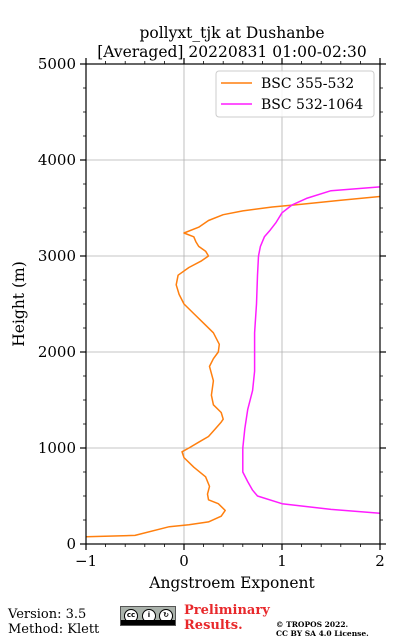 The height and width of the screenshot is (640, 400). What do you see at coordinates (86, 561) in the screenshot?
I see `x-tick-label: −1` at bounding box center [86, 561].